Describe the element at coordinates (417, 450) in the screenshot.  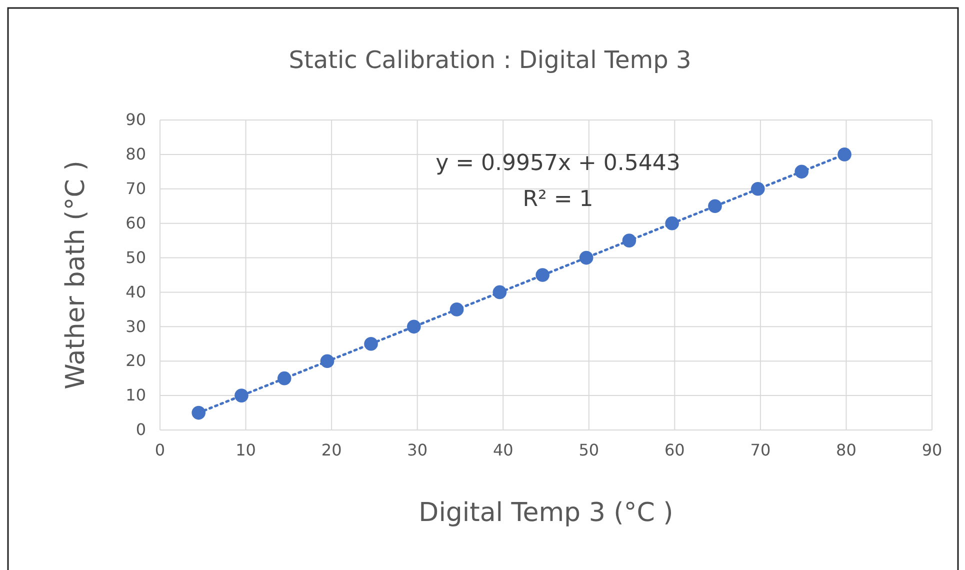
I see `x-tick-label: 30` at that location.